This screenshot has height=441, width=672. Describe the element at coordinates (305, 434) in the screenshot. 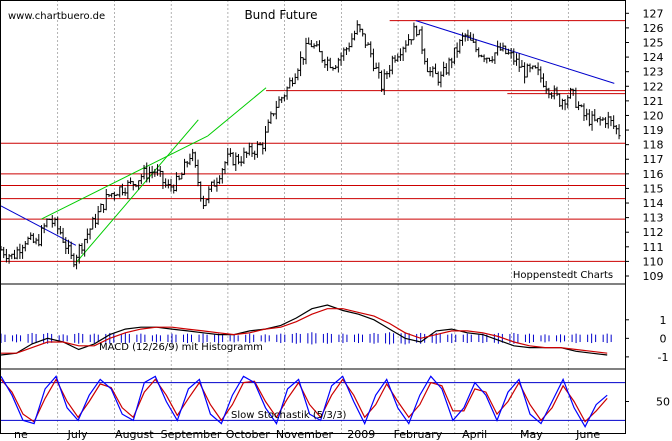

I see `month-label: November` at that location.